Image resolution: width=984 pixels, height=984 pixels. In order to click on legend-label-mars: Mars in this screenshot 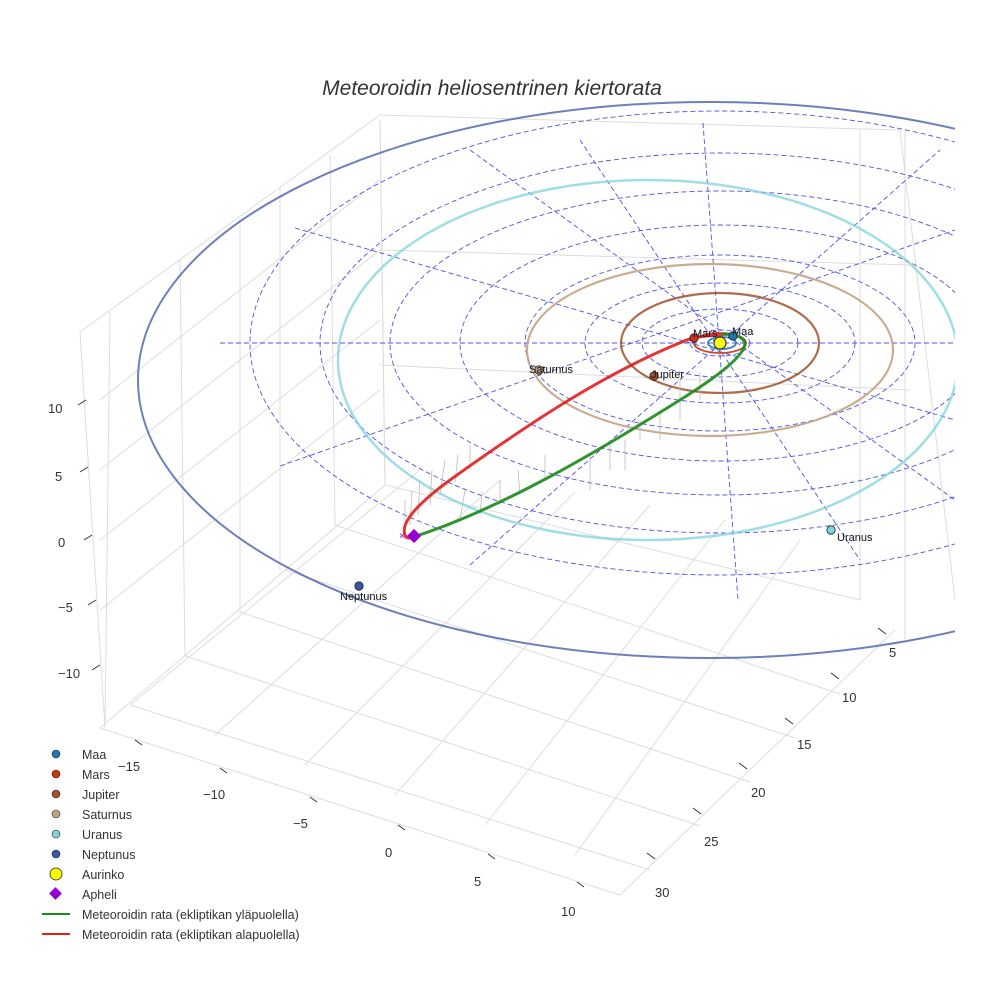, I will do `click(96, 775)`.